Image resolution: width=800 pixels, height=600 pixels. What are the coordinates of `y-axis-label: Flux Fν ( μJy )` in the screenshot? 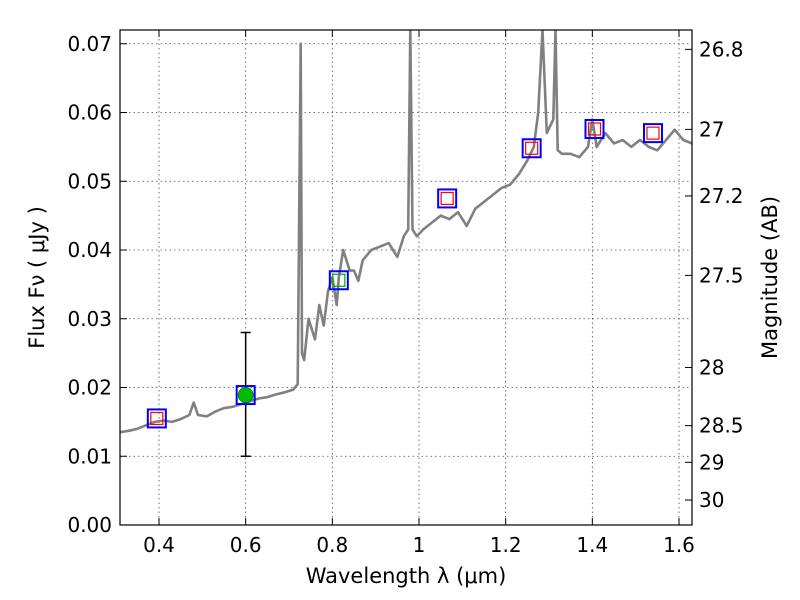 It's located at (37, 277).